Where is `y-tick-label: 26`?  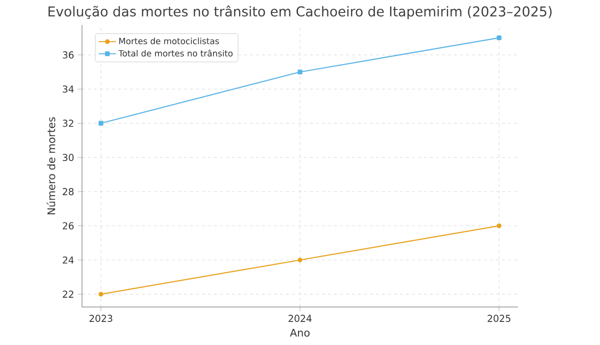 y-tick-label: 26 is located at coordinates (68, 226).